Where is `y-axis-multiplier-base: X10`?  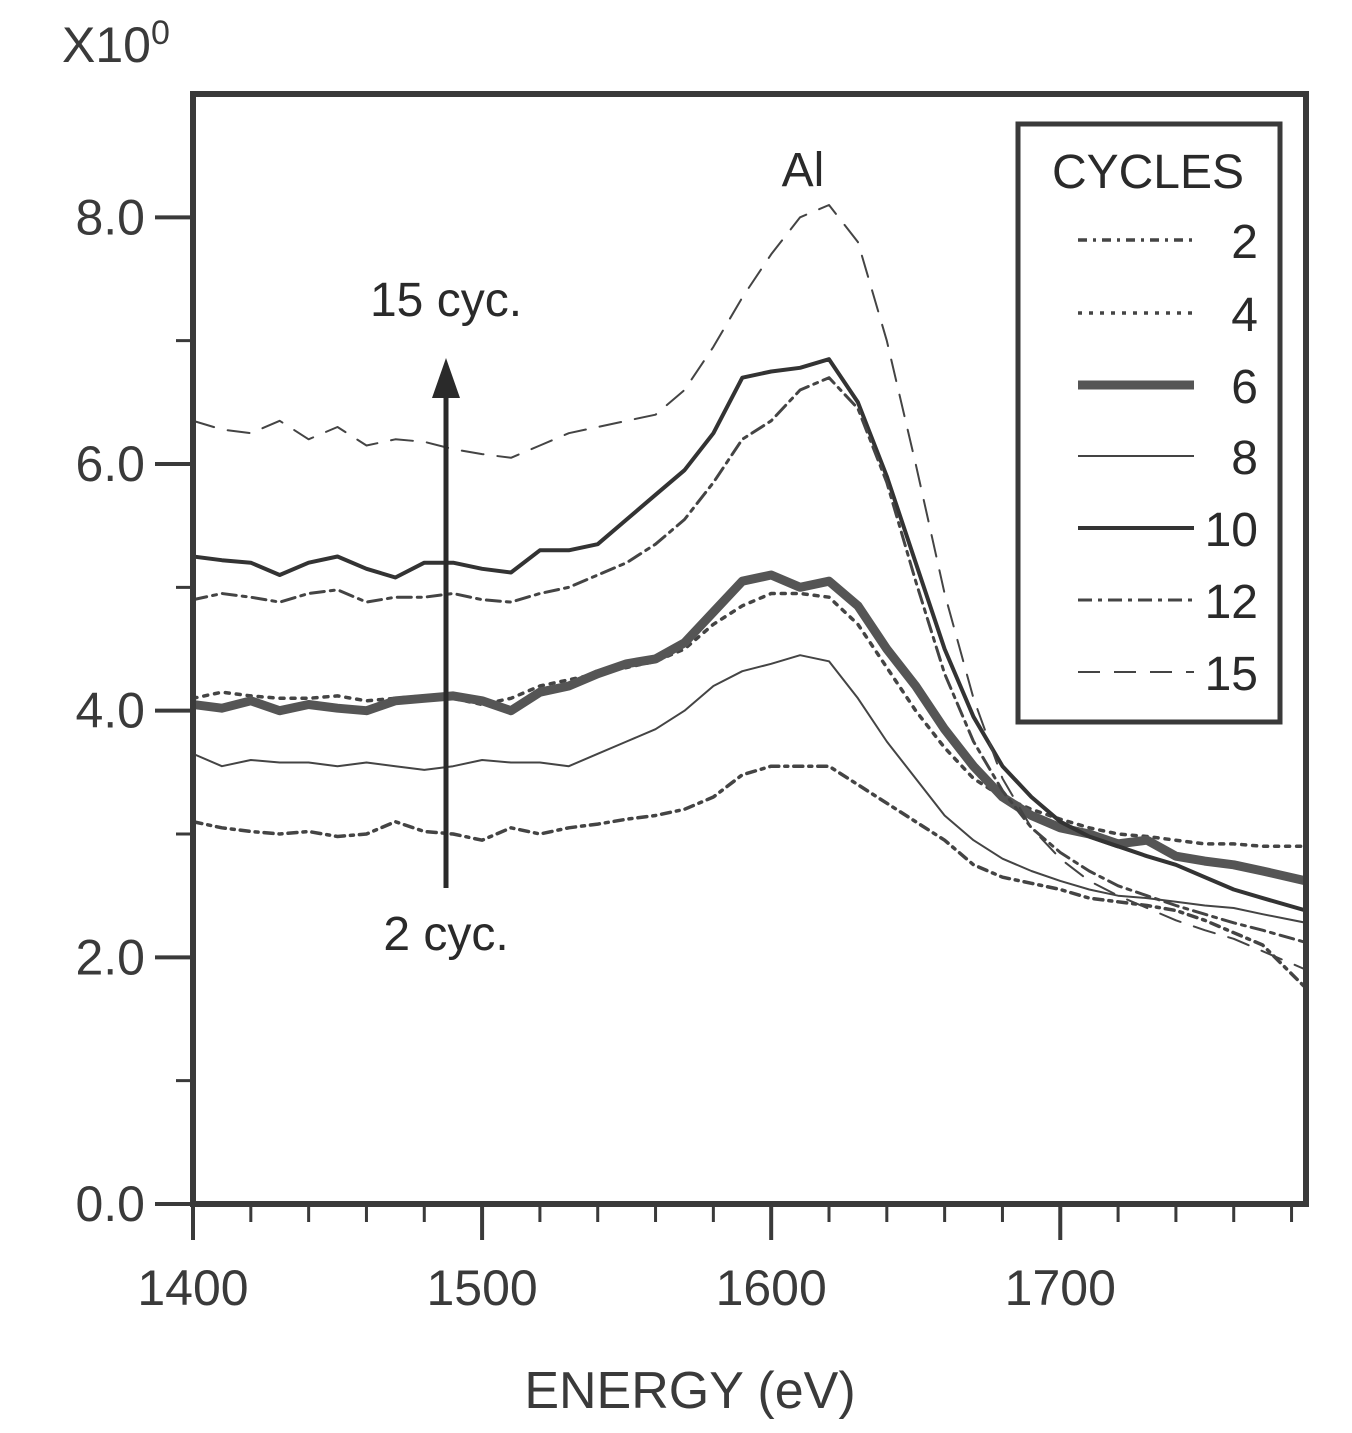 y-axis-multiplier-base: X10 is located at coordinates (106, 45).